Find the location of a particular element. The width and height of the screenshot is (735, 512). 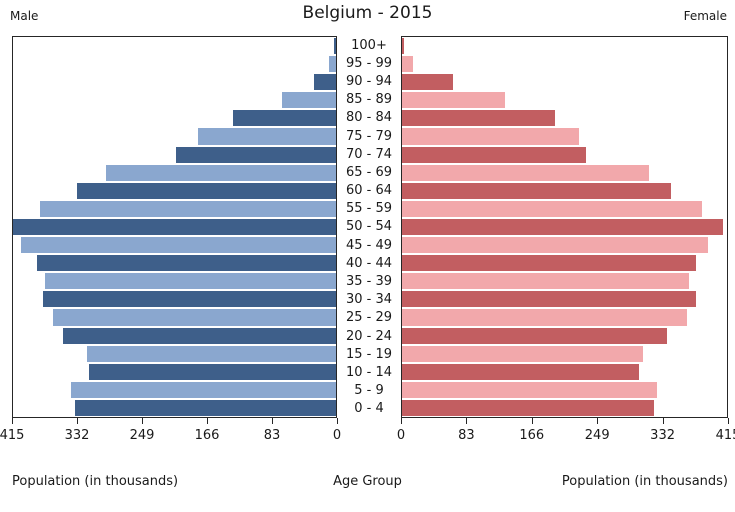

female-row-100+ is located at coordinates (564, 46).